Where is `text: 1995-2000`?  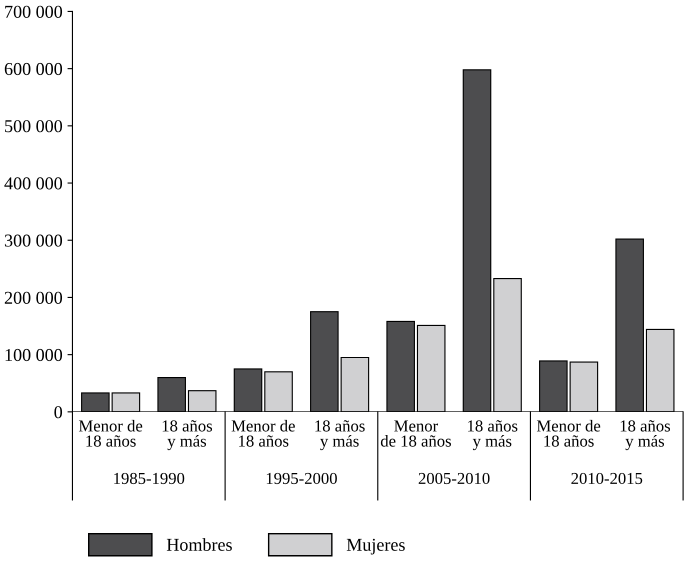
text: 1995-2000 is located at coordinates (301, 478).